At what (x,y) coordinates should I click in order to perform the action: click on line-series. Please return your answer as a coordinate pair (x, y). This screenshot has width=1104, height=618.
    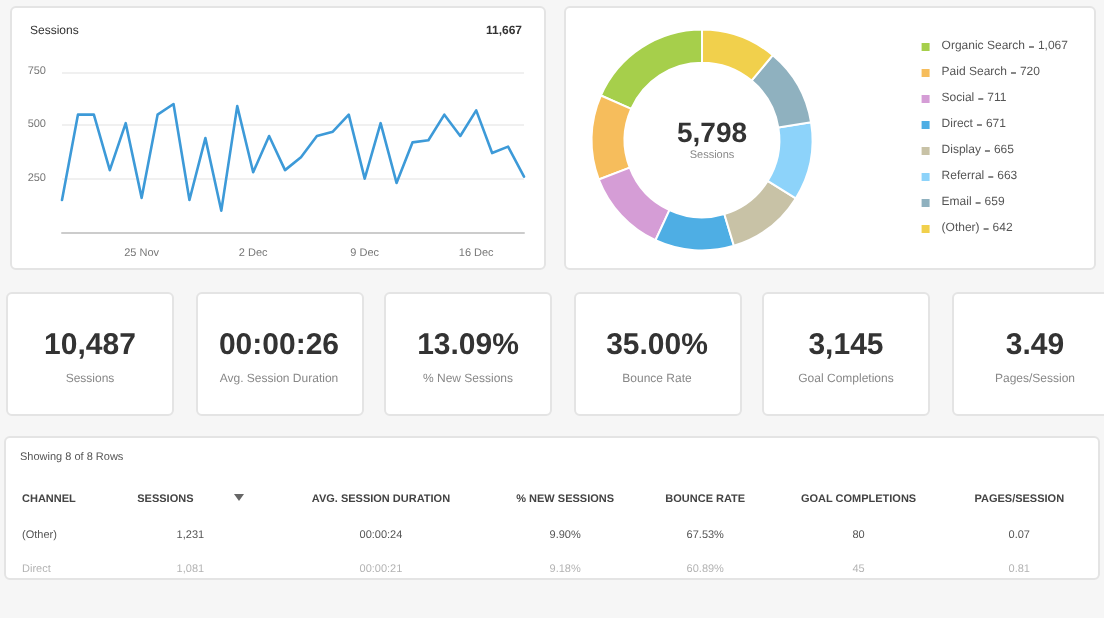
    Looking at the image, I should click on (293, 157).